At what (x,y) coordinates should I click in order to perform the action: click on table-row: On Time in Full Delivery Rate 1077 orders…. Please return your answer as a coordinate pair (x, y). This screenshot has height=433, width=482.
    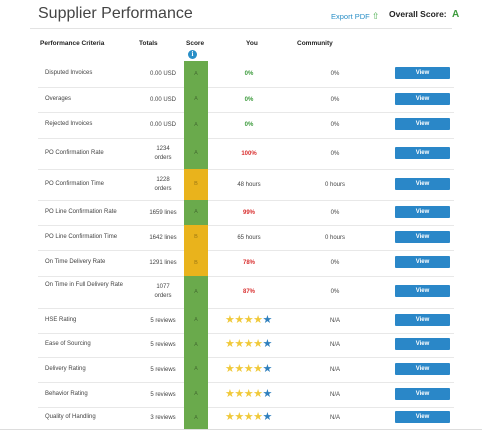
    Looking at the image, I should click on (246, 292).